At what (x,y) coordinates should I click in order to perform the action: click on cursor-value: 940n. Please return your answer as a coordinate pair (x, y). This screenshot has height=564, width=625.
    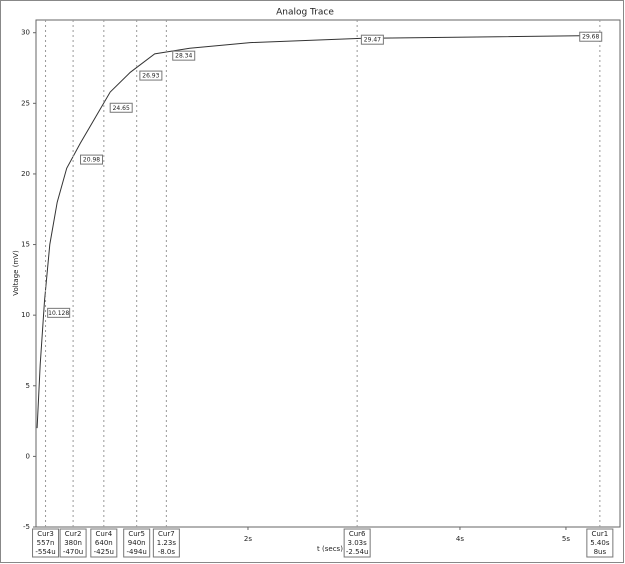
    Looking at the image, I should click on (137, 543).